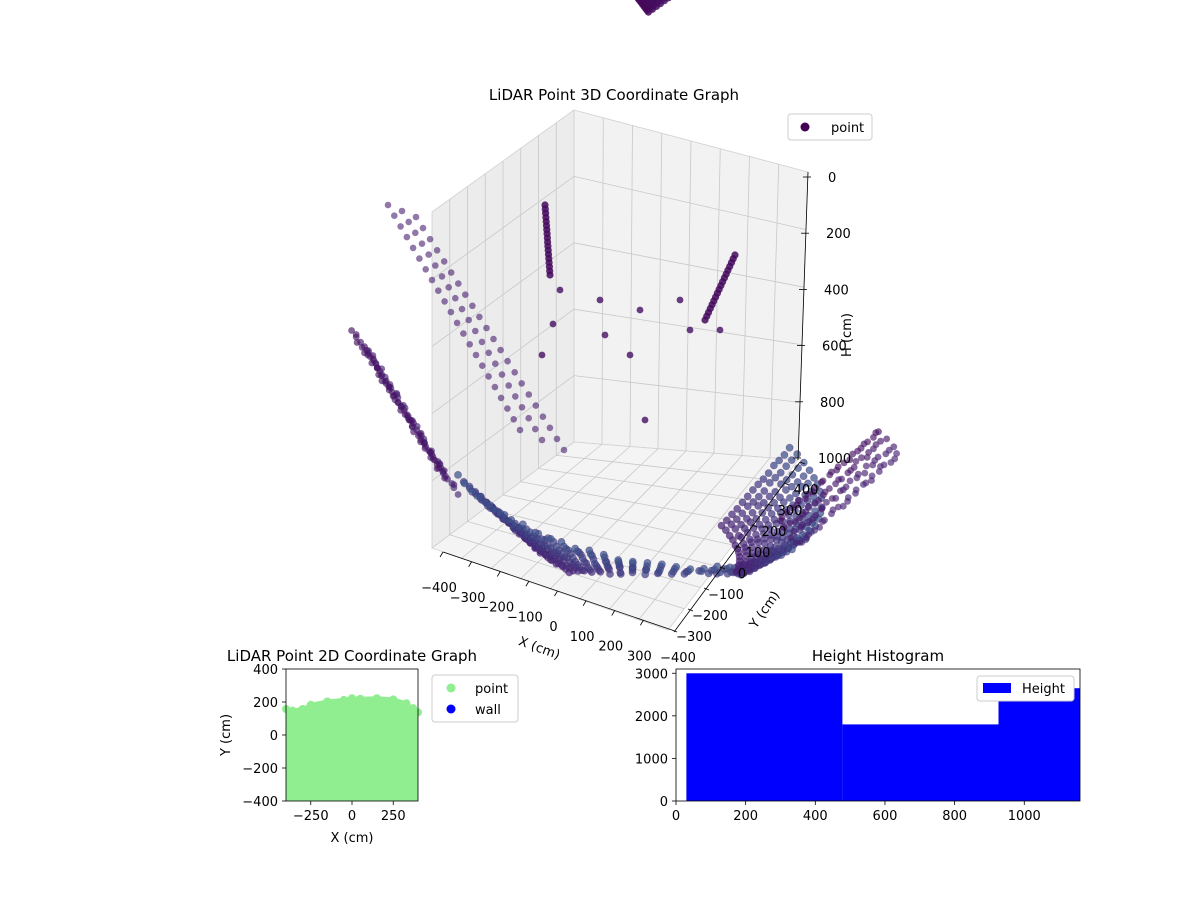 The width and height of the screenshot is (1200, 900). What do you see at coordinates (997, 688) in the screenshot?
I see `legend-hist-patch` at bounding box center [997, 688].